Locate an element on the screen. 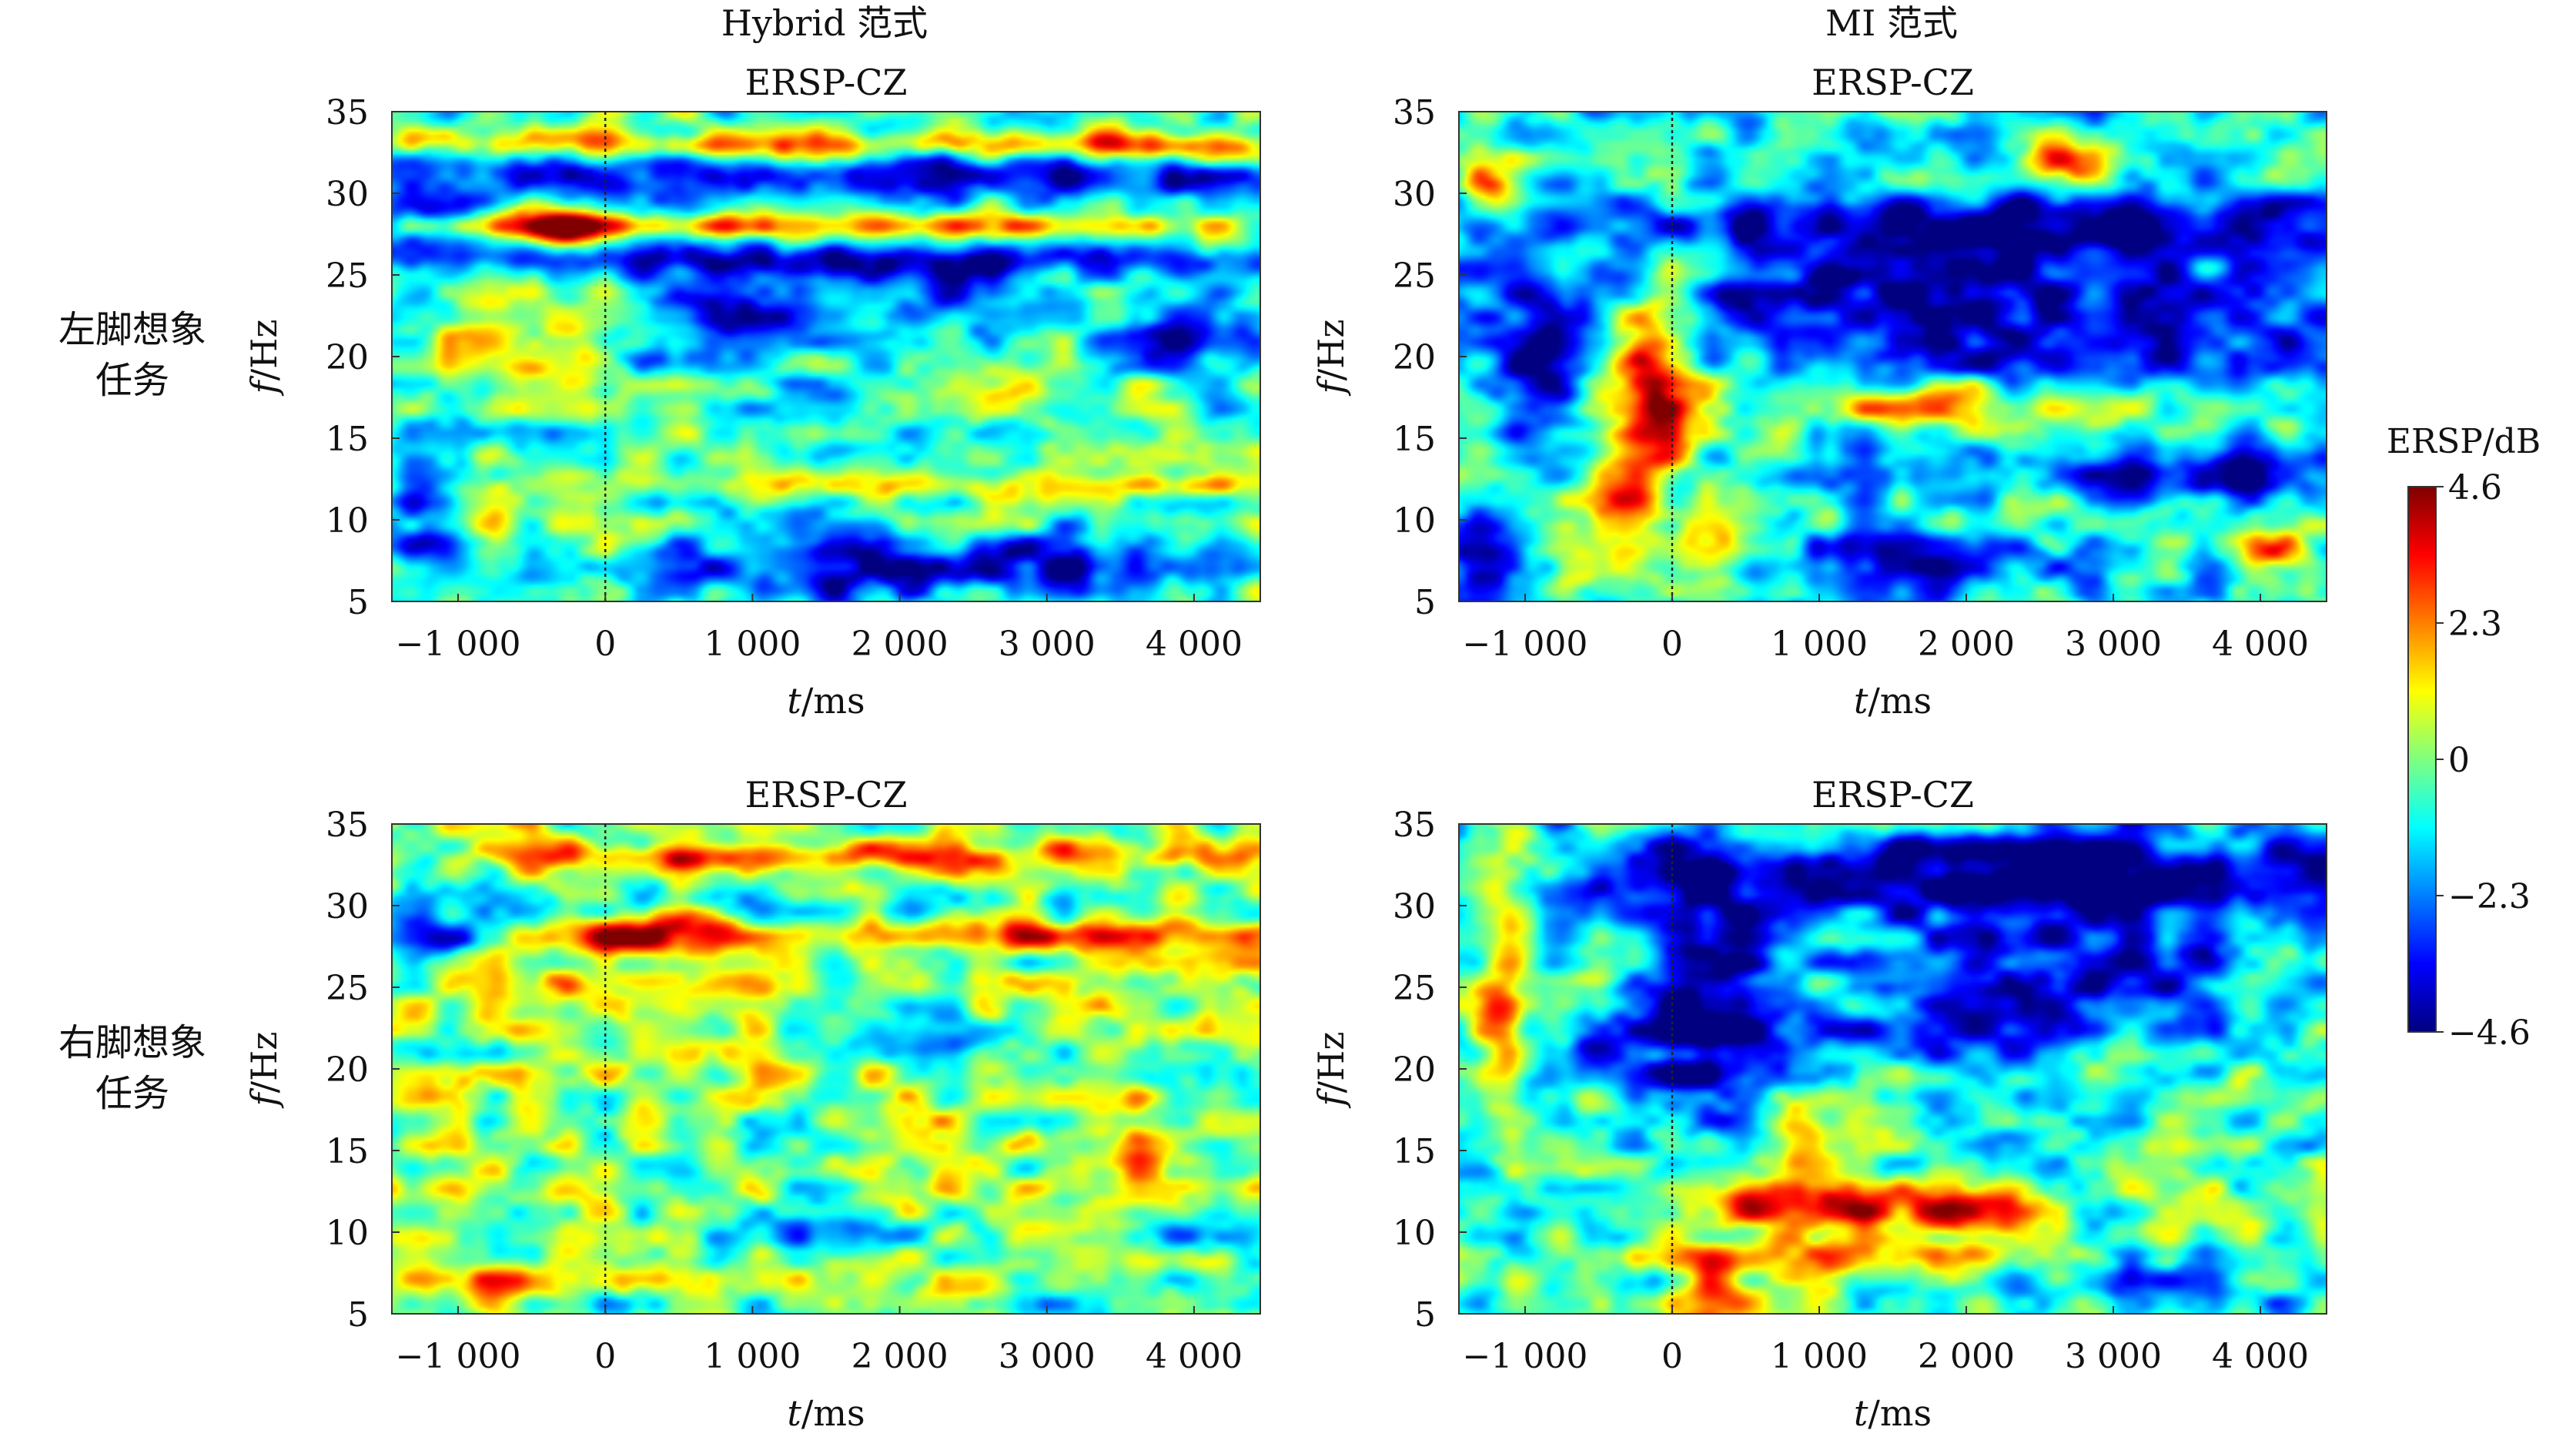 This screenshot has width=2576, height=1437. row-label-right-line1: 右脚想象 is located at coordinates (133, 1042).